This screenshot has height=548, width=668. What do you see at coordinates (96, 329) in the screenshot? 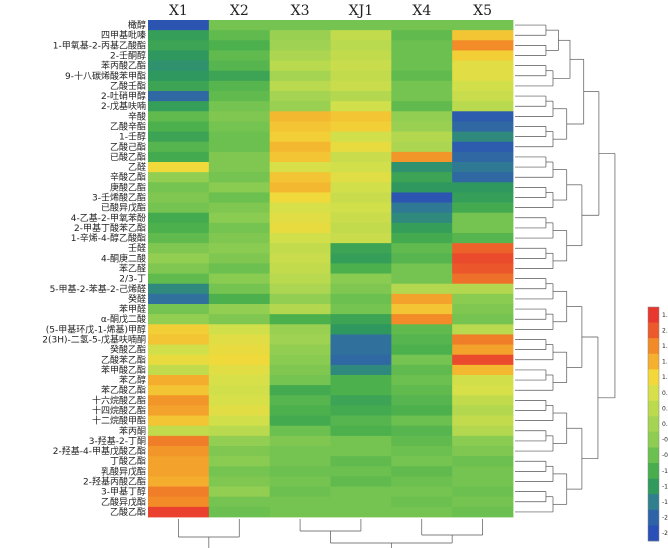
I see `row-label: (5-甲基环戊-1-烯基)甲醇` at bounding box center [96, 329].